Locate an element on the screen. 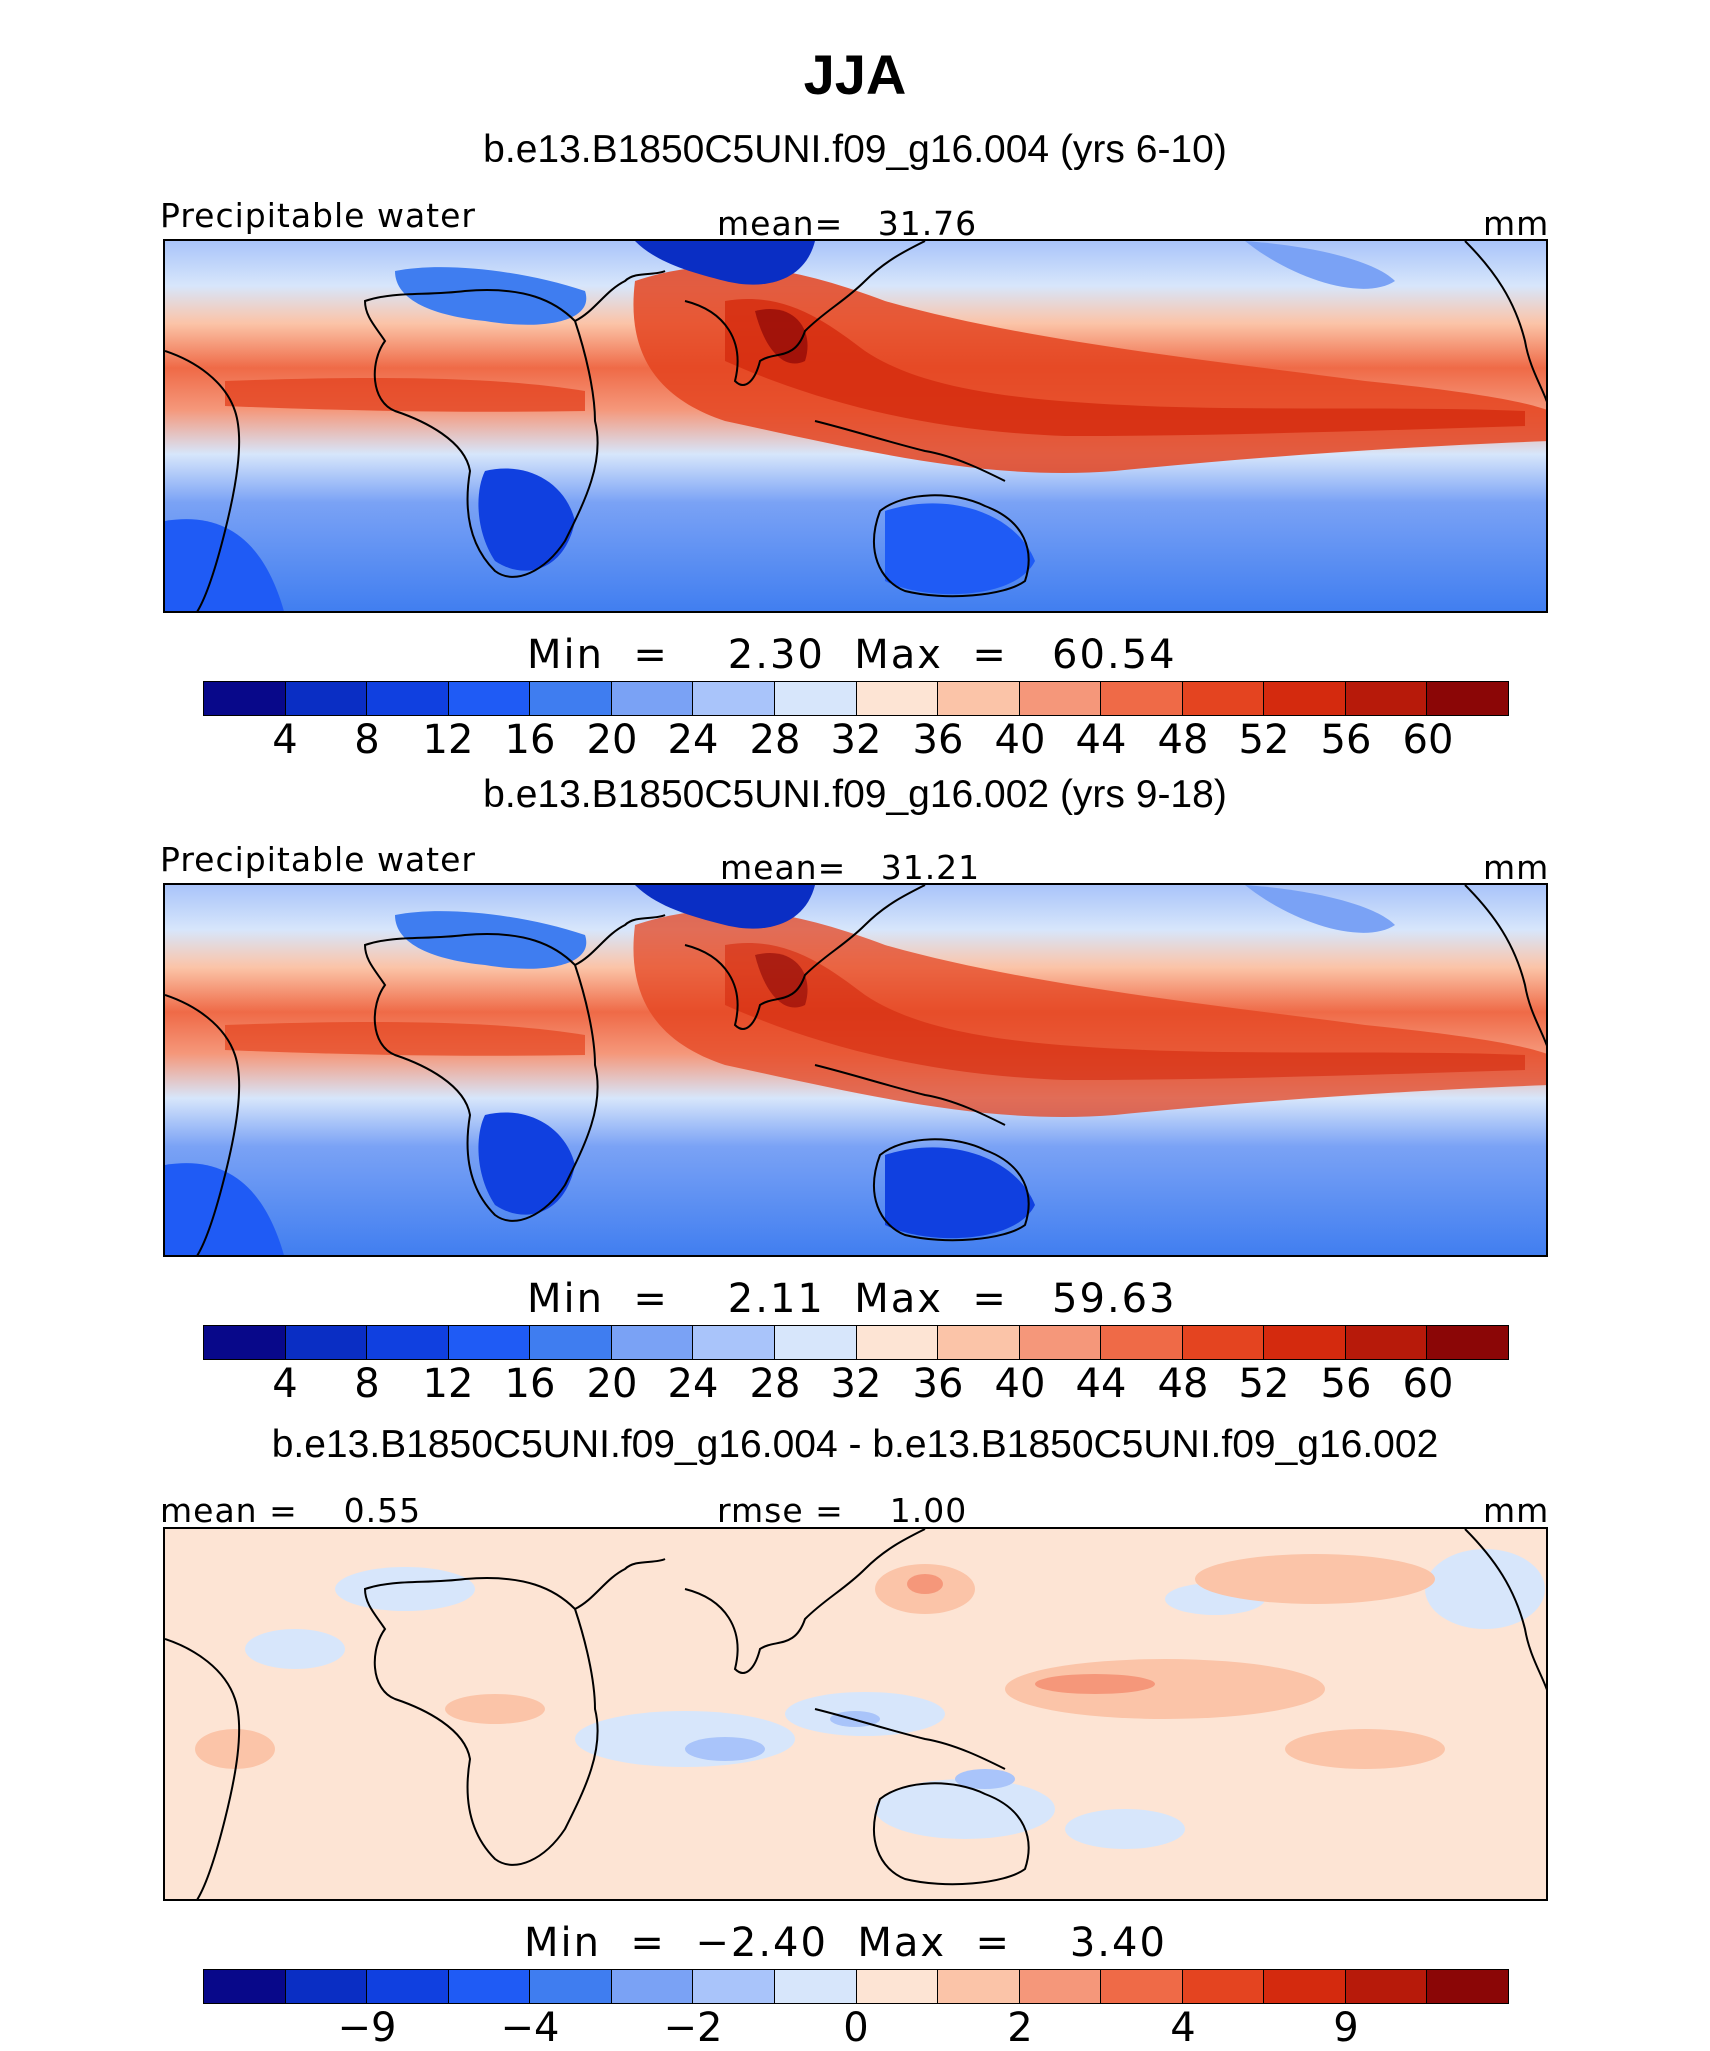 This screenshot has width=1710, height=2051. panel-2-units: mm is located at coordinates (1516, 867).